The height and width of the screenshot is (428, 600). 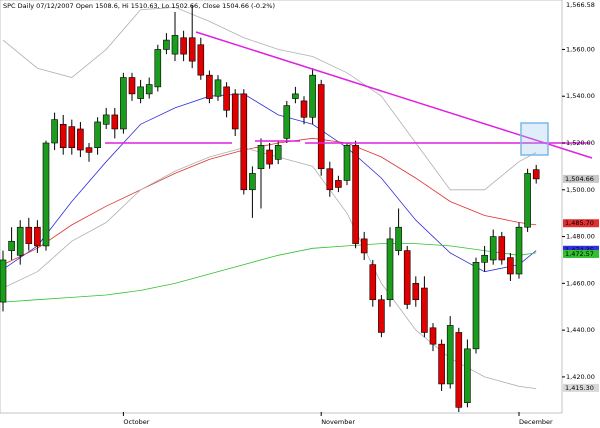 I want to click on top-label: 1,566.58, so click(x=580, y=5).